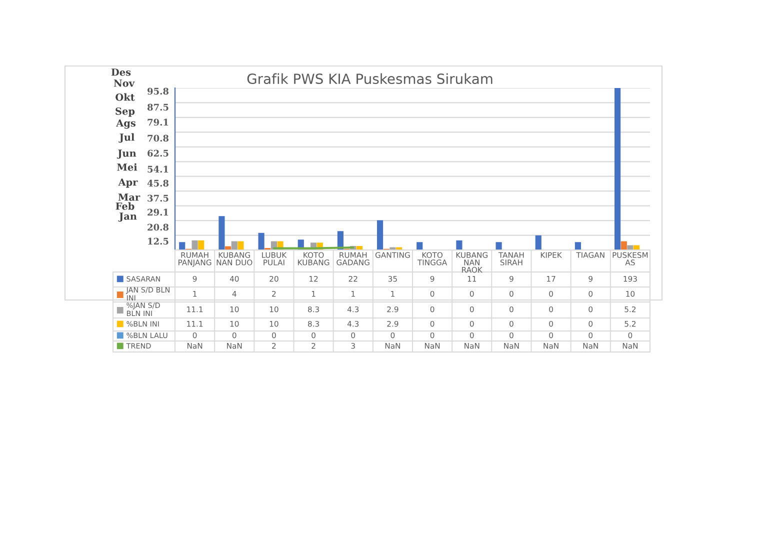 Image resolution: width=768 pixels, height=543 pixels. What do you see at coordinates (158, 153) in the screenshot?
I see `text: 62.5` at bounding box center [158, 153].